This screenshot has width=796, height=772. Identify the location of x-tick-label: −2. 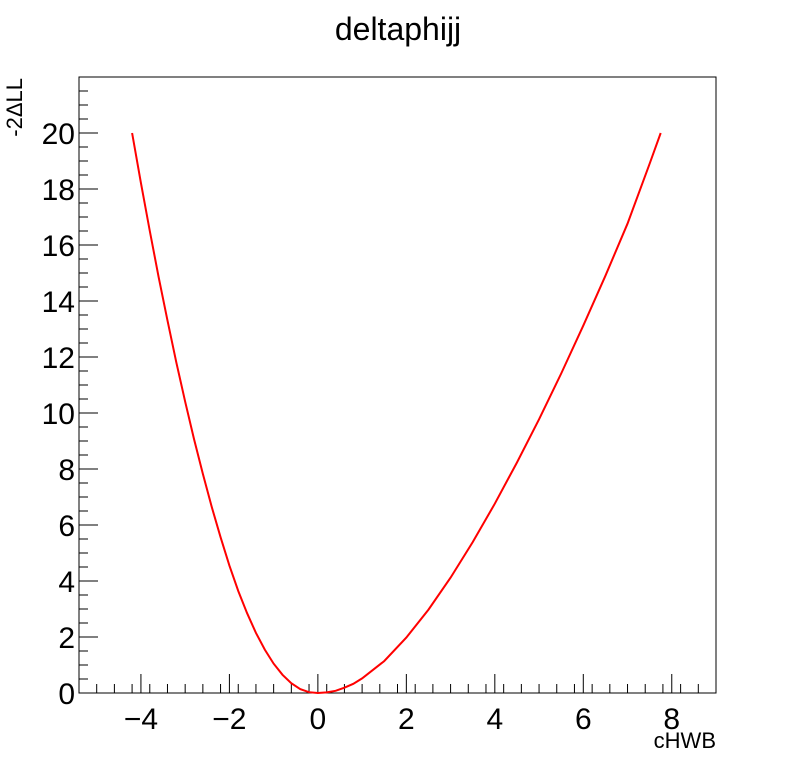
(229, 719).